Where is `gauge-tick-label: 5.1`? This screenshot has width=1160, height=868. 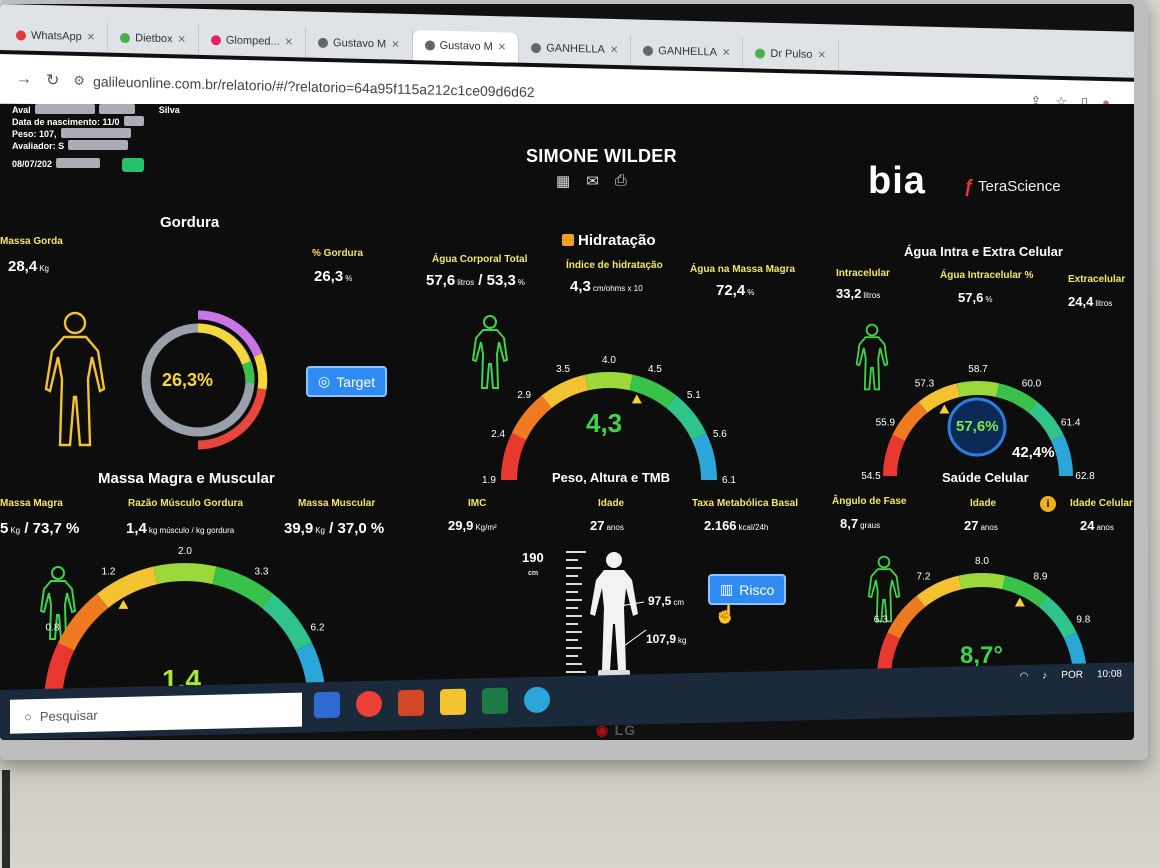
gauge-tick-label: 5.1 is located at coordinates (694, 395).